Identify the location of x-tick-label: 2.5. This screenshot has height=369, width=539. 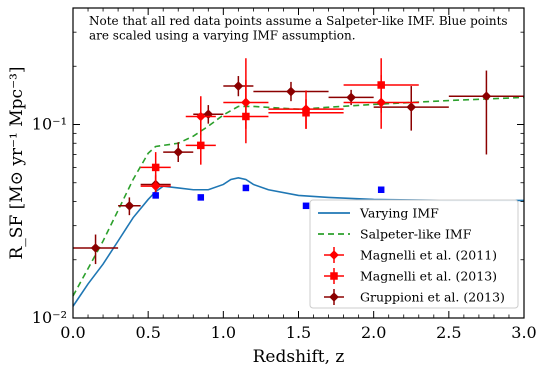
(448, 332).